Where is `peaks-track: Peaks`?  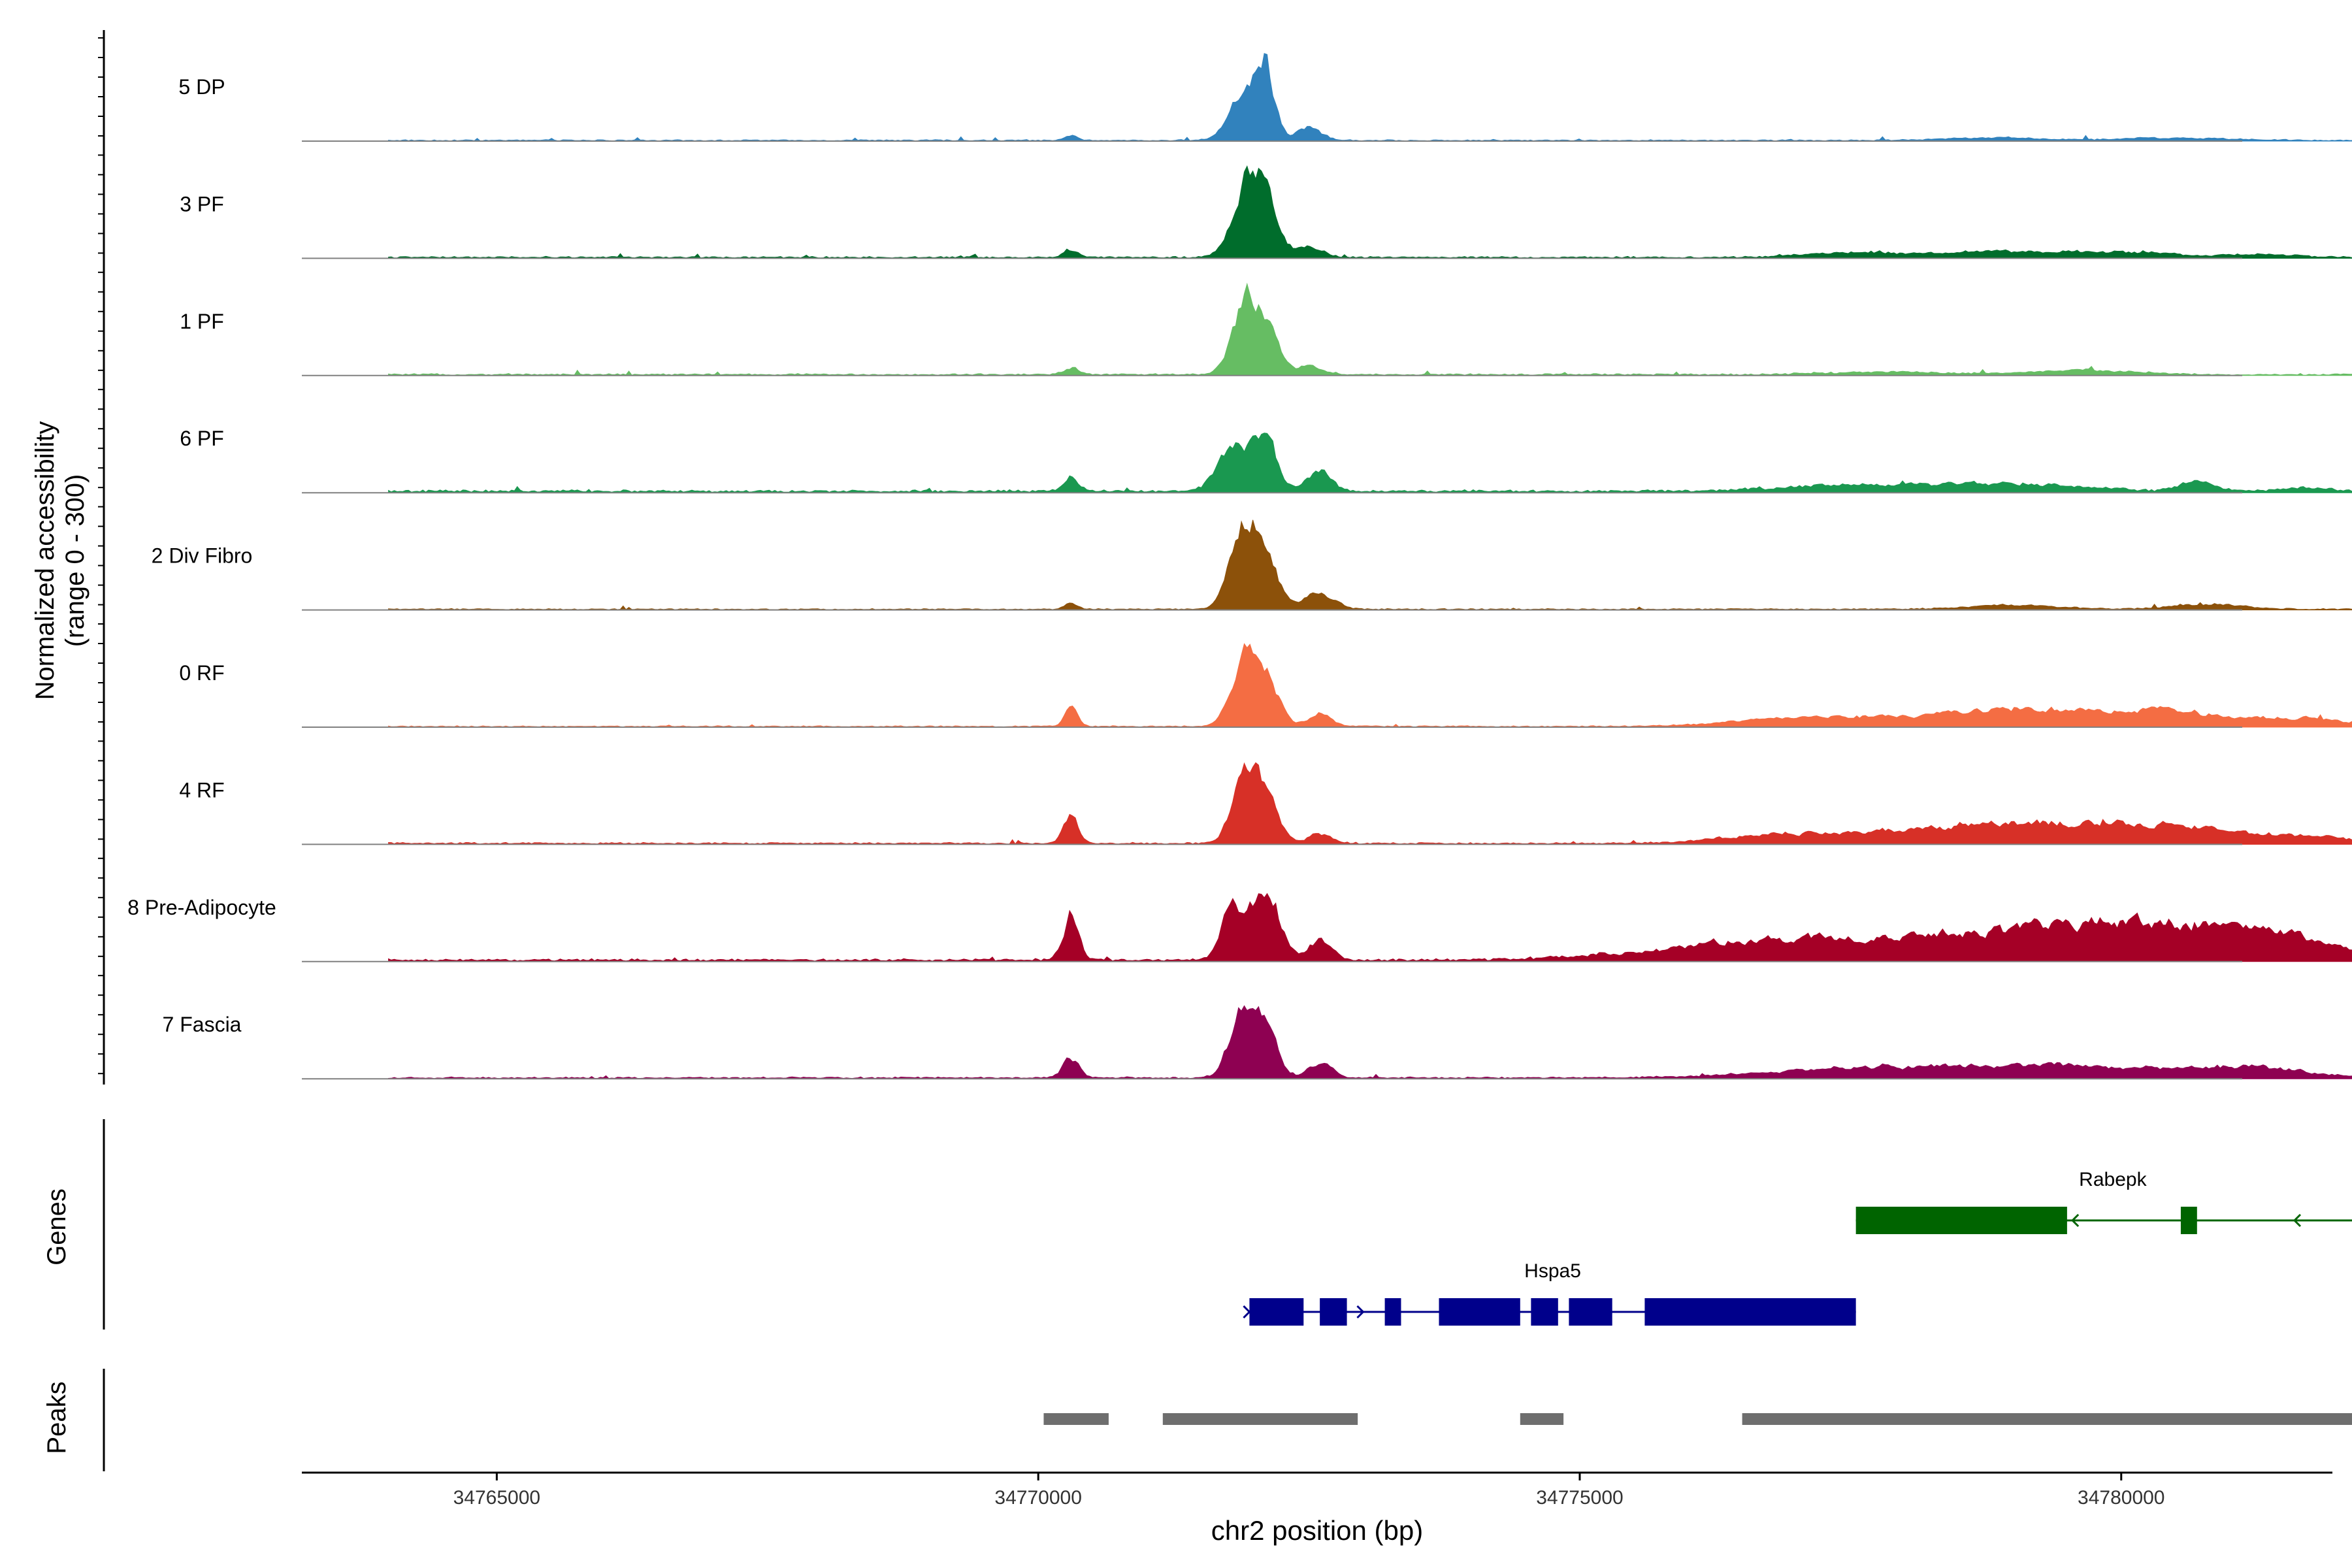 peaks-track: Peaks is located at coordinates (1197, 1420).